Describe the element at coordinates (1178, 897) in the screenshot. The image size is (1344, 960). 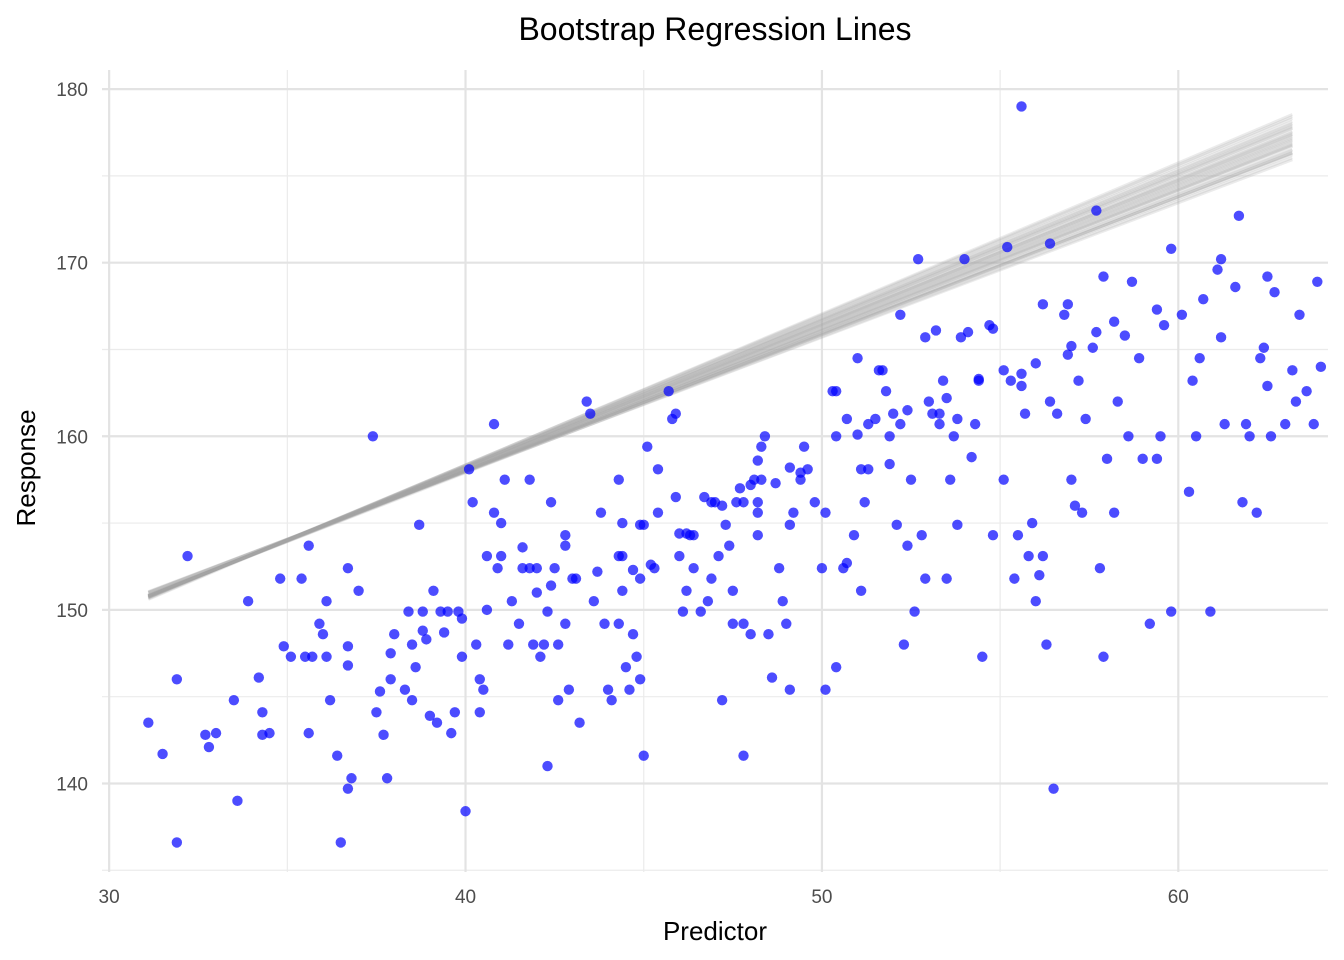
I see `x-tick-label: 60` at that location.